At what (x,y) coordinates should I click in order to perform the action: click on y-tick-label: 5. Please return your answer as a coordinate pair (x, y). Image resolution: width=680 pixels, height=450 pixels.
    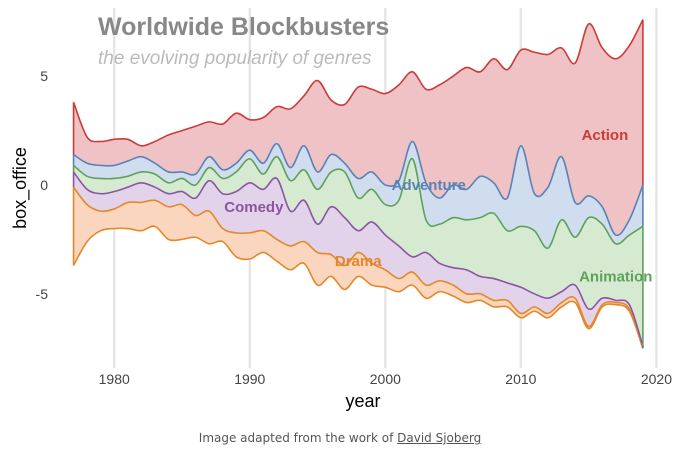
    Looking at the image, I should click on (44, 76).